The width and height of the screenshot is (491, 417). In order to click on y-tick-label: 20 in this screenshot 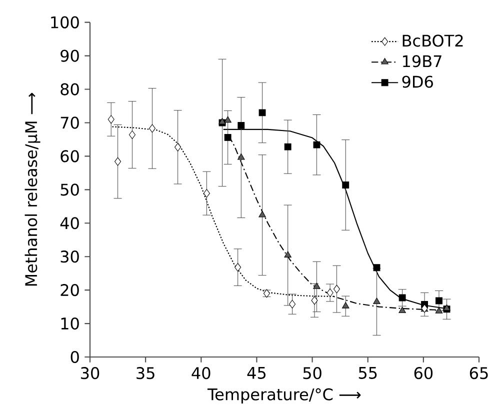, I will do `click(69, 290)`.